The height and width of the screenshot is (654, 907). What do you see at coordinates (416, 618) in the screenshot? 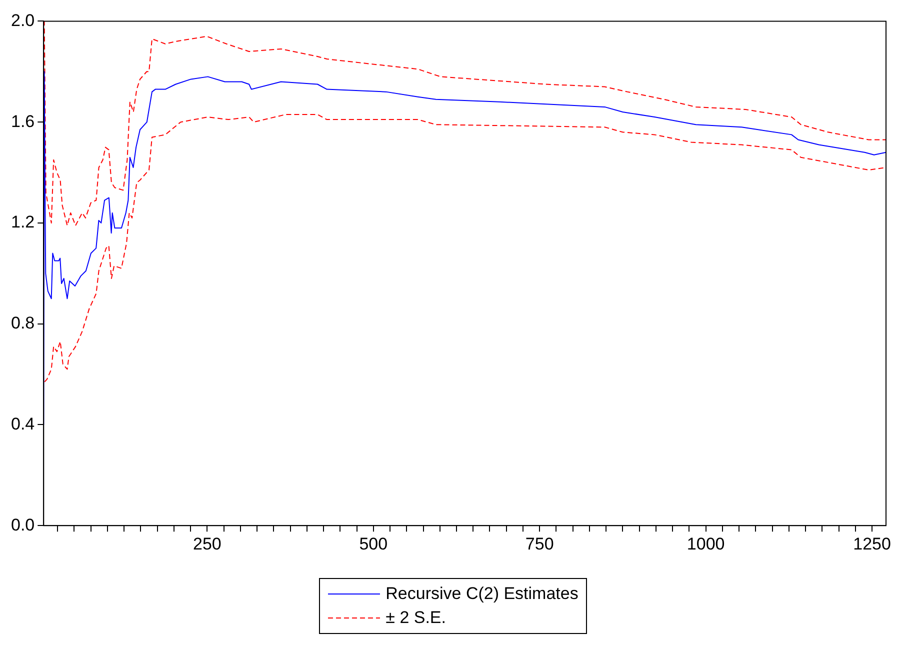
I see `legend-label: ± 2 S.E.` at bounding box center [416, 618].